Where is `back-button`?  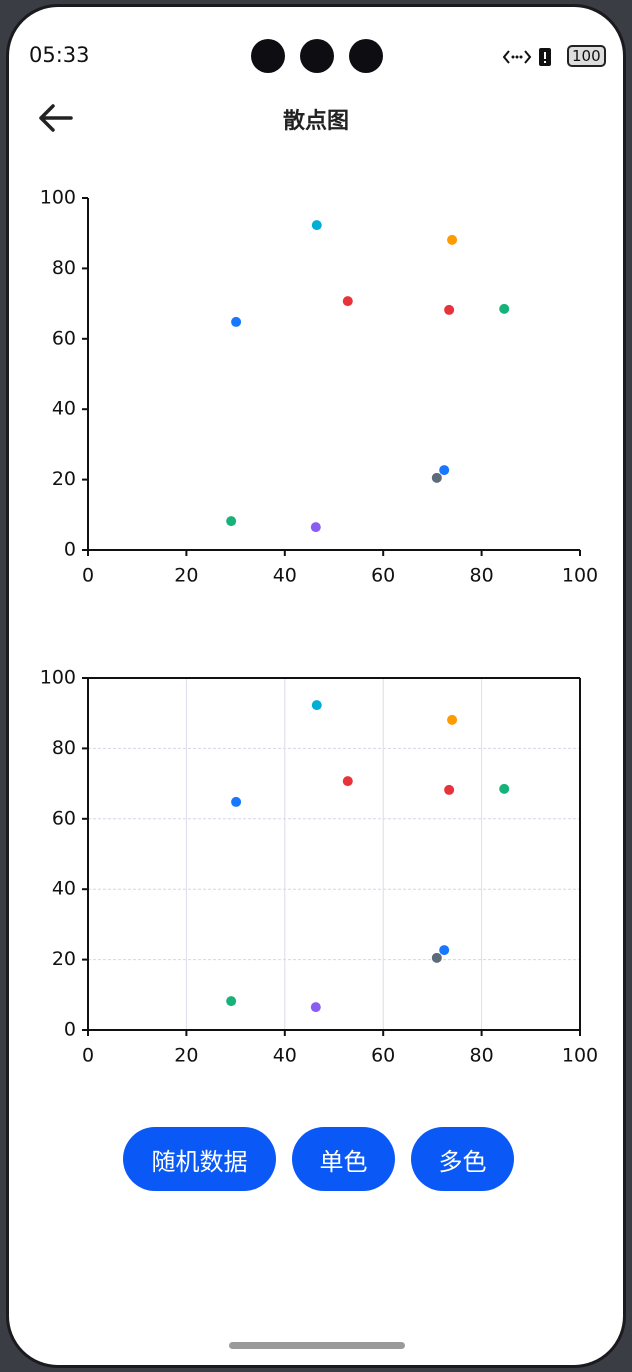 back-button is located at coordinates (57, 118).